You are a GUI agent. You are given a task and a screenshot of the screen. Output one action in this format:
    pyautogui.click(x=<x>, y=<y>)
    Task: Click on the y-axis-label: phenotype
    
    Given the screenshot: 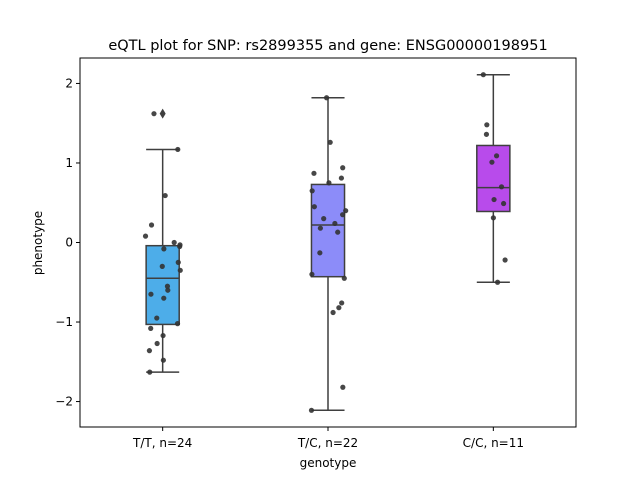 What is the action you would take?
    pyautogui.click(x=38, y=243)
    